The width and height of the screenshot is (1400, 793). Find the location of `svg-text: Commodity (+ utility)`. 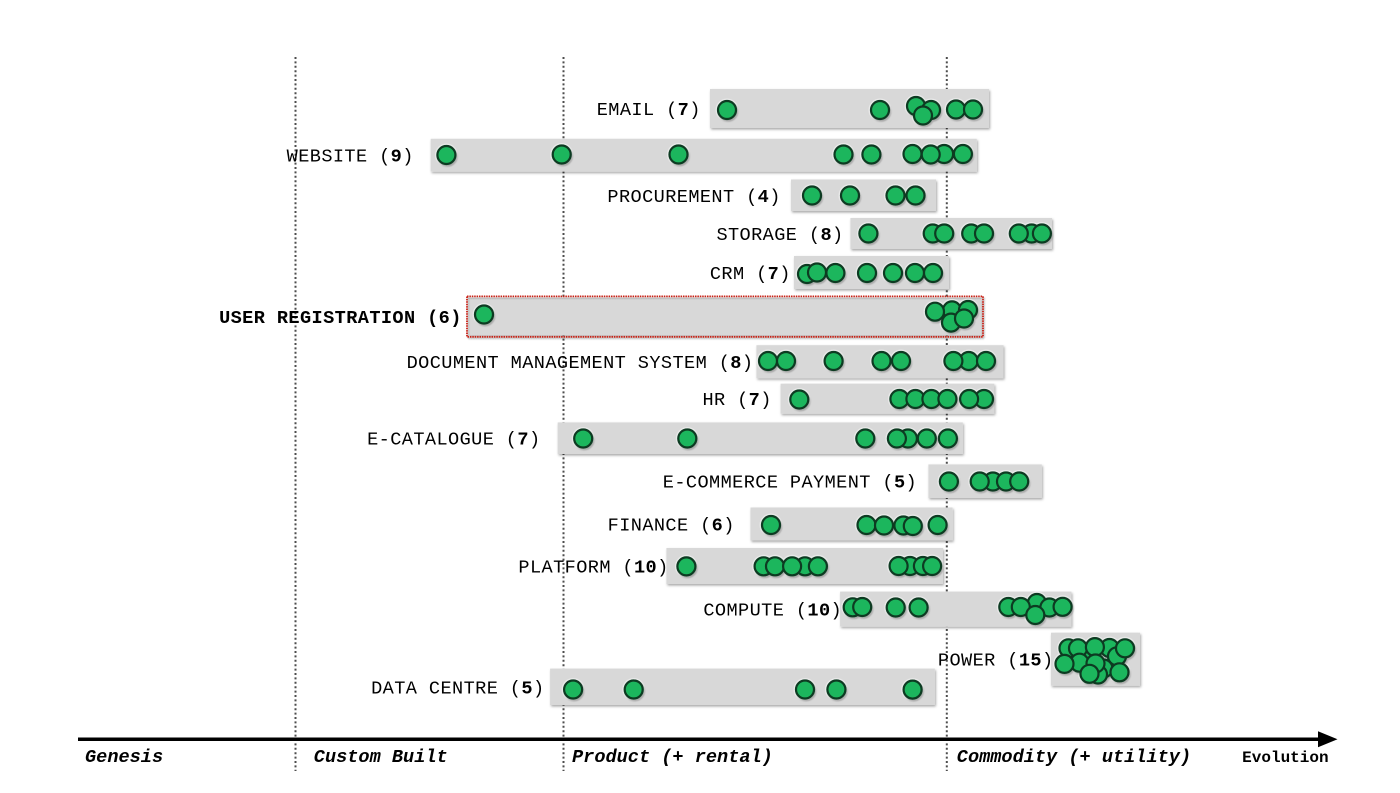

svg-text: Commodity (+ utility) is located at coordinates (1074, 757).